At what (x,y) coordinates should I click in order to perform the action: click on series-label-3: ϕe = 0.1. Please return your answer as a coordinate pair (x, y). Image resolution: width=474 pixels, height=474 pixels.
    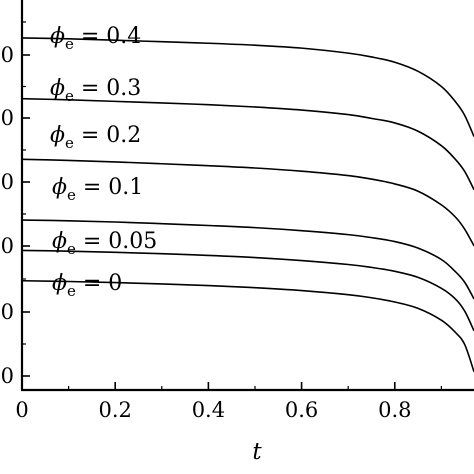
    Looking at the image, I should click on (97, 189).